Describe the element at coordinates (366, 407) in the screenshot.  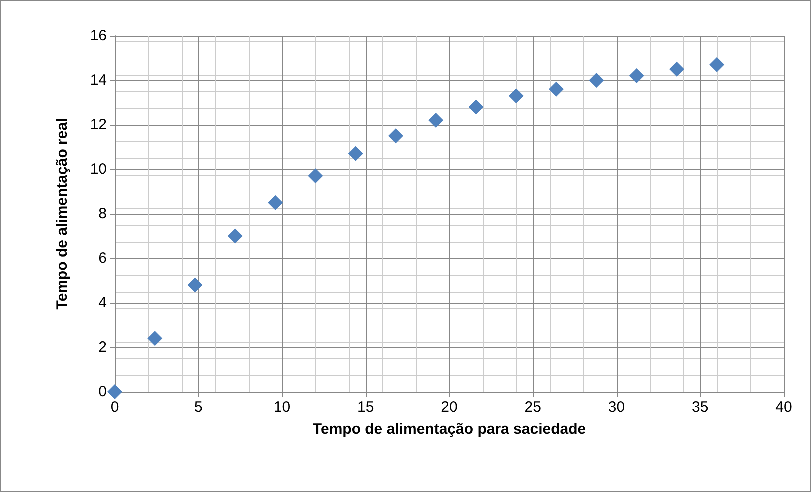
I see `x-tick-label: 15` at that location.